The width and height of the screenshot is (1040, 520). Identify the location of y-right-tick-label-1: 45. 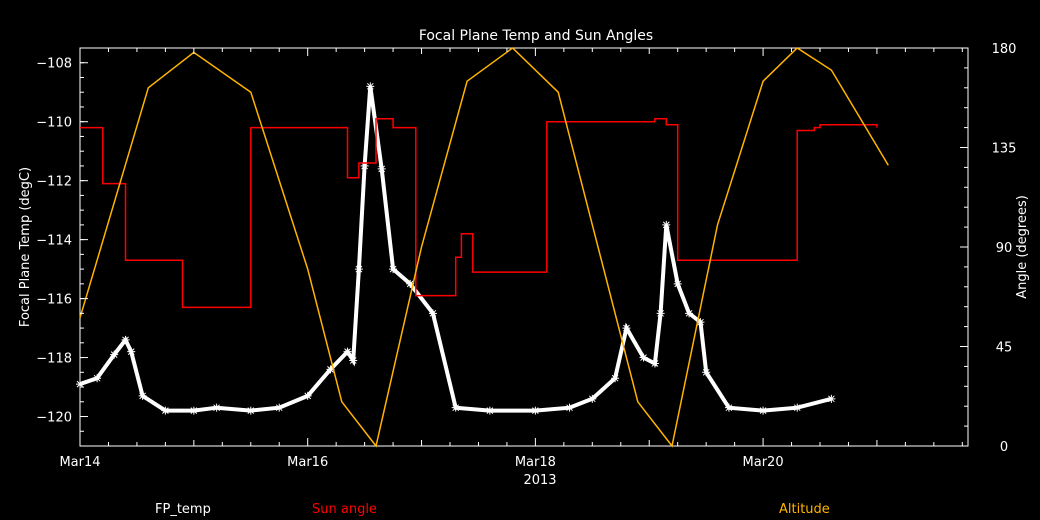
(1004, 348).